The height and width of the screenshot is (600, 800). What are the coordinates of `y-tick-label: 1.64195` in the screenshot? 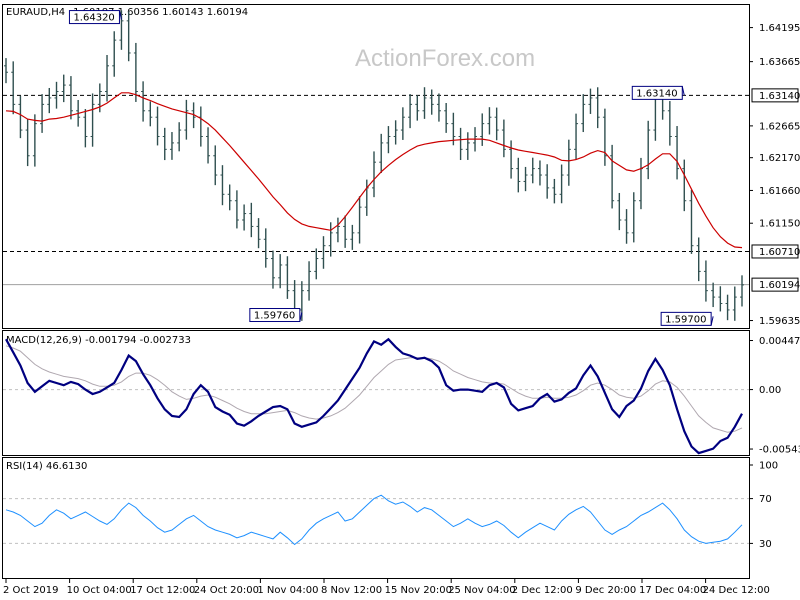 It's located at (779, 28).